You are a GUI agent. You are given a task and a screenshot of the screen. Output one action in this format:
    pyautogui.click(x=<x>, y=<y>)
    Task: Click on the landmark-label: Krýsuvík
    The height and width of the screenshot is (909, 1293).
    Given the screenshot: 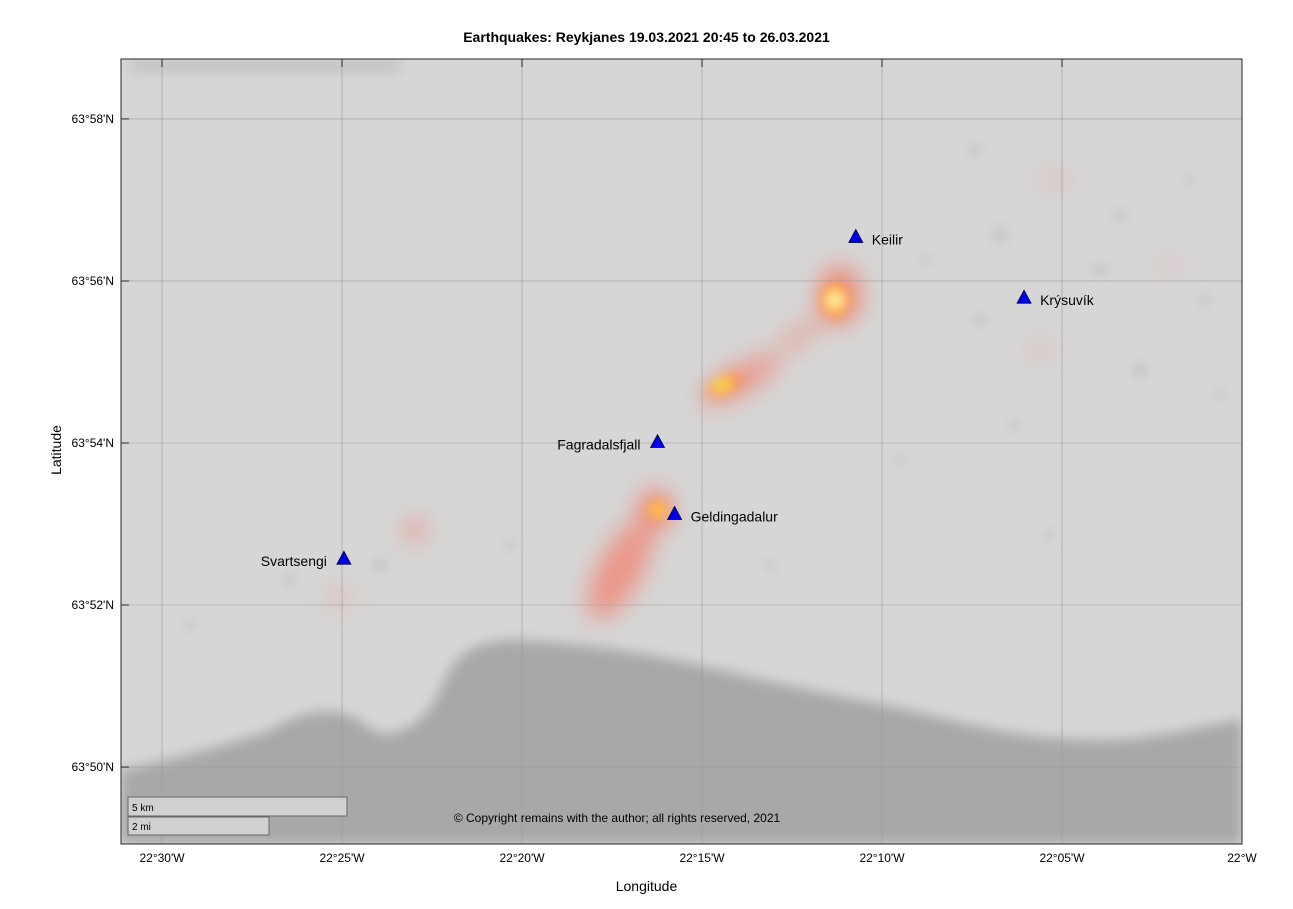 What is the action you would take?
    pyautogui.click(x=1067, y=300)
    